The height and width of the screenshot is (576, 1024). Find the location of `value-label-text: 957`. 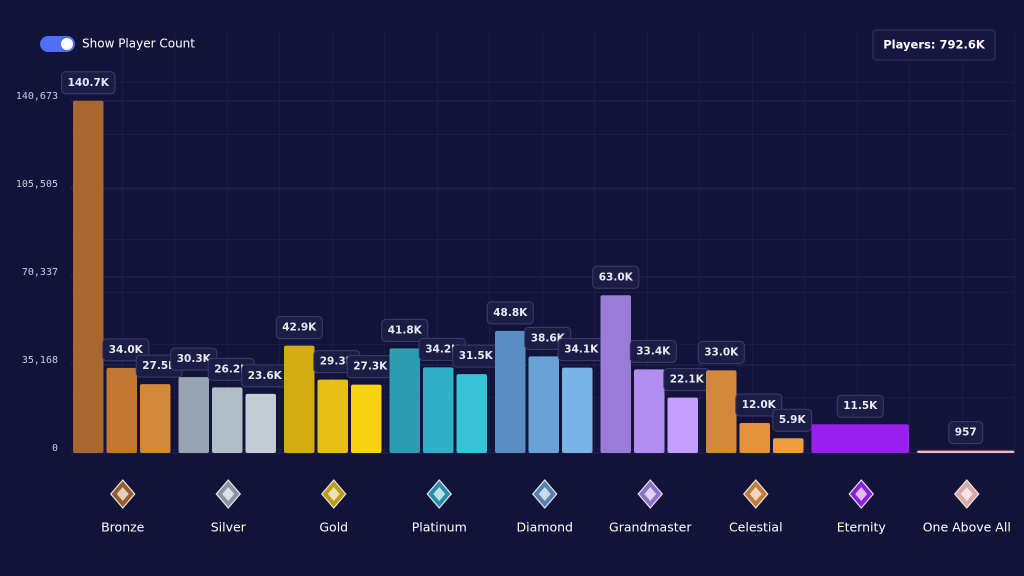

value-label-text: 957 is located at coordinates (966, 433).